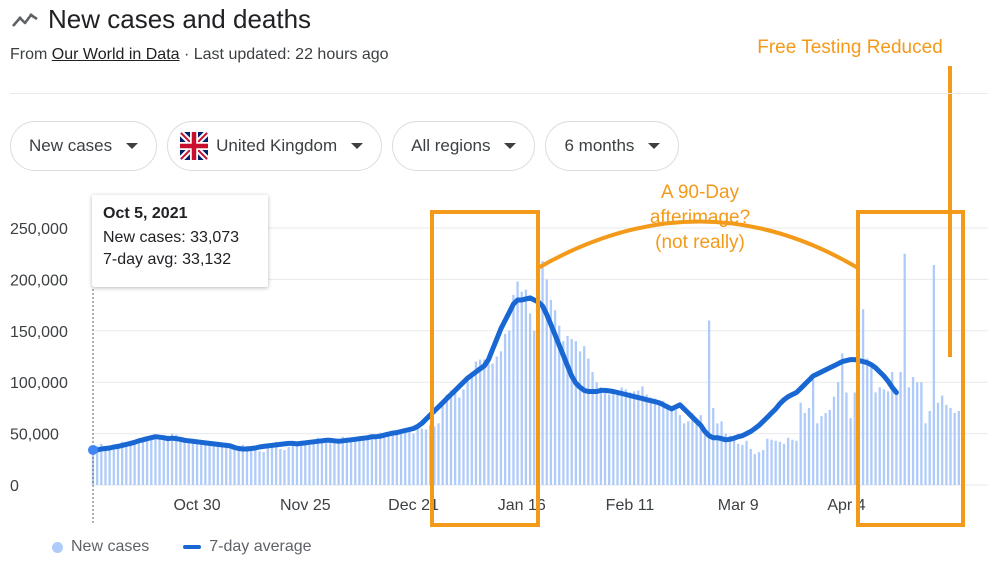  Describe the element at coordinates (115, 54) in the screenshot. I see `source-link: Our World in Data` at that location.